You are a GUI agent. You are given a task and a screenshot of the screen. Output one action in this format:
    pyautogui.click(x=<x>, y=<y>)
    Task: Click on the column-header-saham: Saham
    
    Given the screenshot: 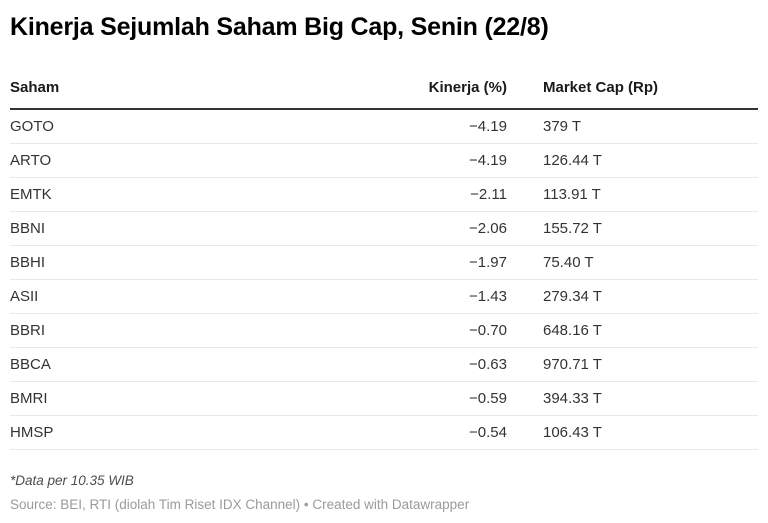 What is the action you would take?
    pyautogui.click(x=160, y=94)
    